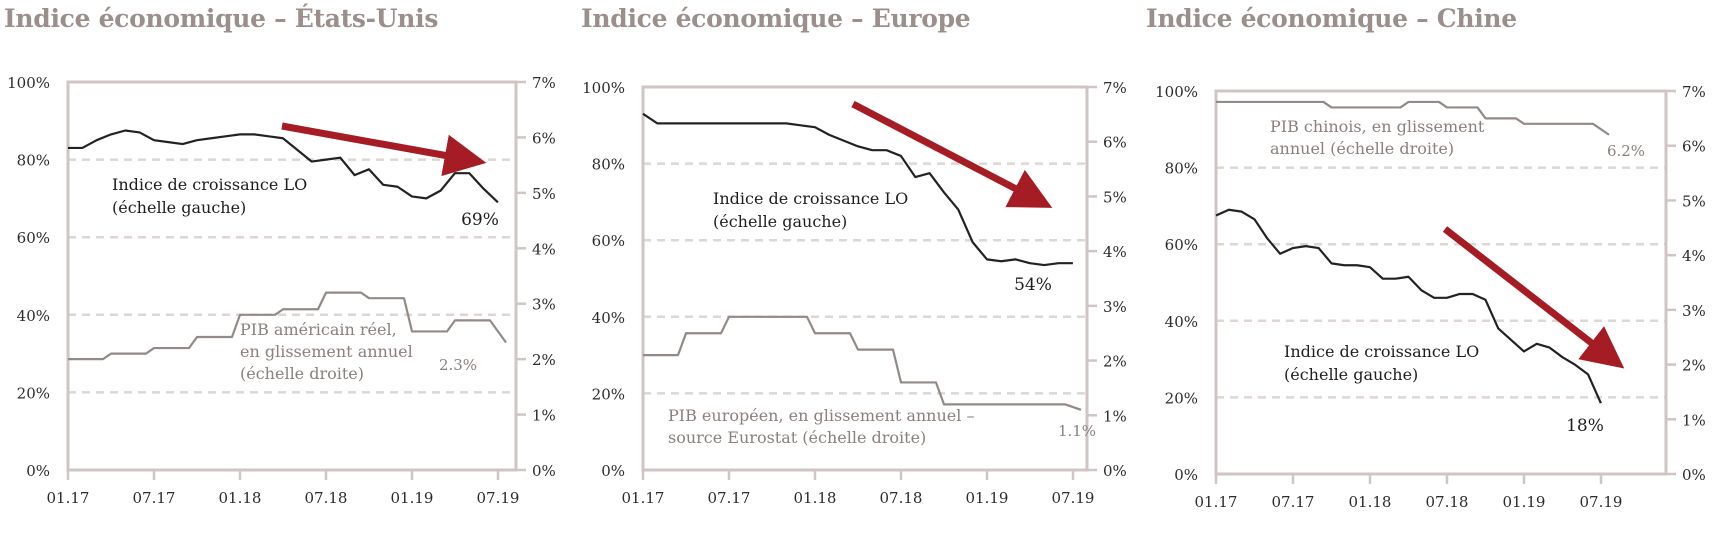  Describe the element at coordinates (776, 18) in the screenshot. I see `chart-title: Indice économique – Europe` at that location.